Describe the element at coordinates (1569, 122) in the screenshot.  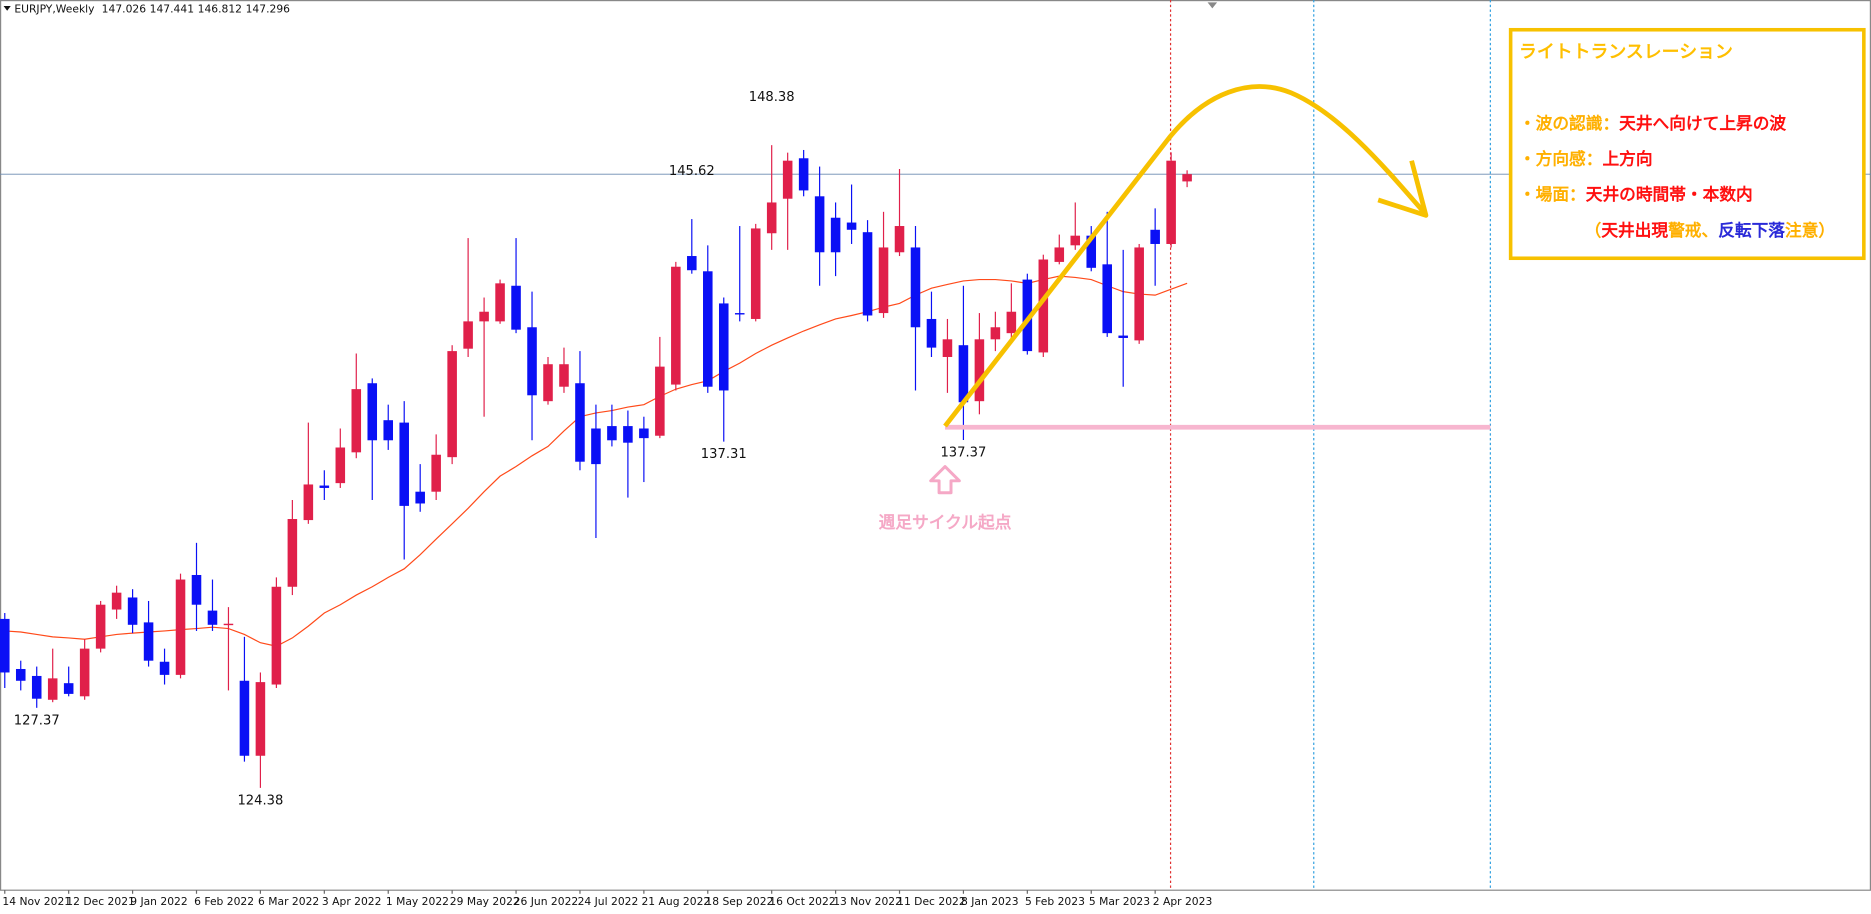
I see `info-box-segment: ・波の認識：` at that location.